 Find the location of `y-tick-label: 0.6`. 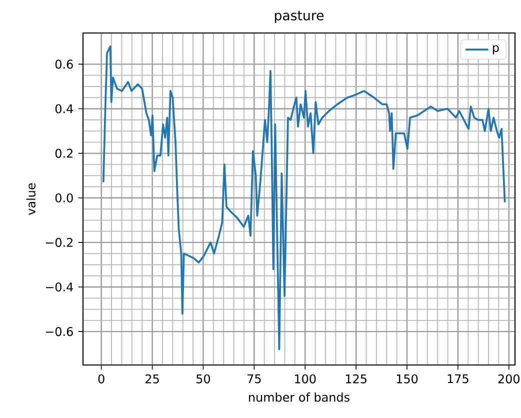

y-tick-label: 0.6 is located at coordinates (64, 64).